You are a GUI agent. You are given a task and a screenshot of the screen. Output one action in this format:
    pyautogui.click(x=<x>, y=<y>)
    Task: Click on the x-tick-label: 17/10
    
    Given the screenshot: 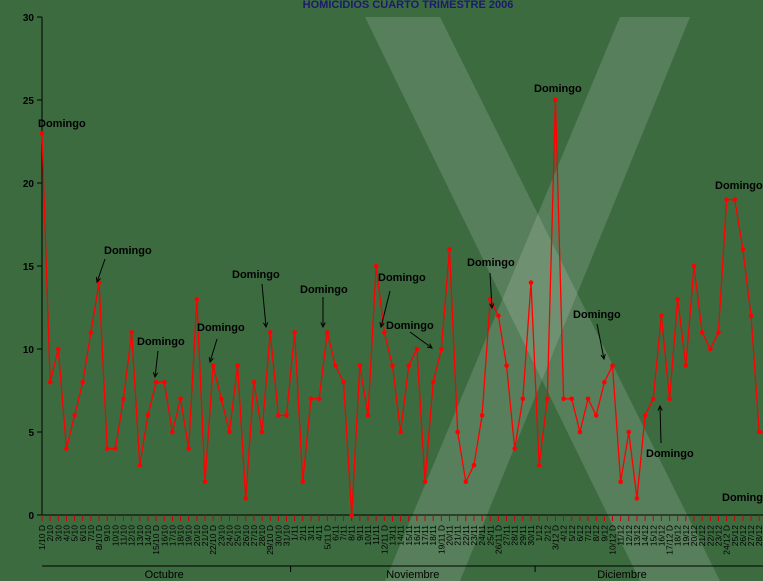 What is the action you would take?
    pyautogui.click(x=172, y=536)
    